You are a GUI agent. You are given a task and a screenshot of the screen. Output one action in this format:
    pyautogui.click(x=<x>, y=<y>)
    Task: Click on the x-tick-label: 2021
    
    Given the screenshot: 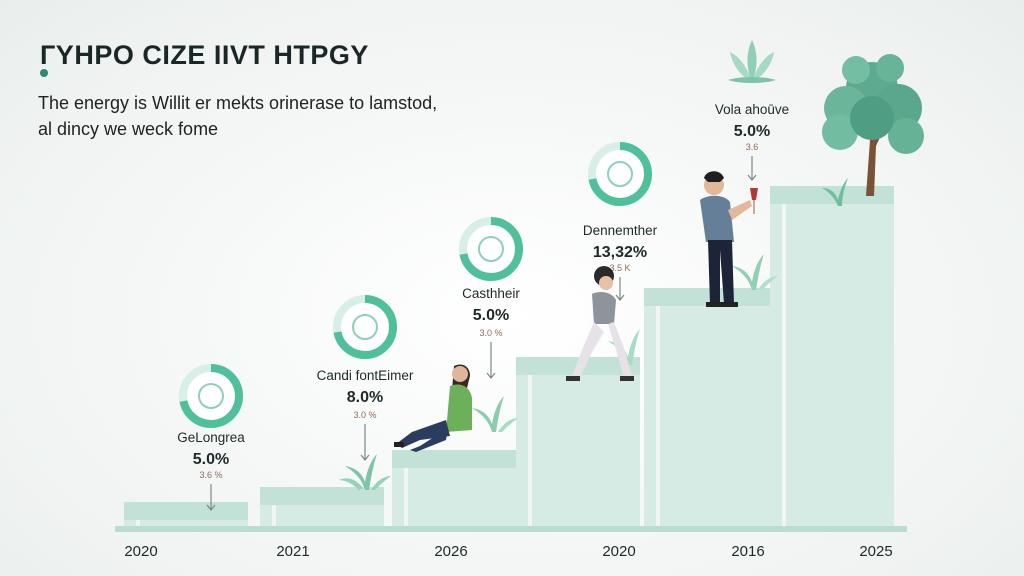 What is the action you would take?
    pyautogui.click(x=292, y=551)
    